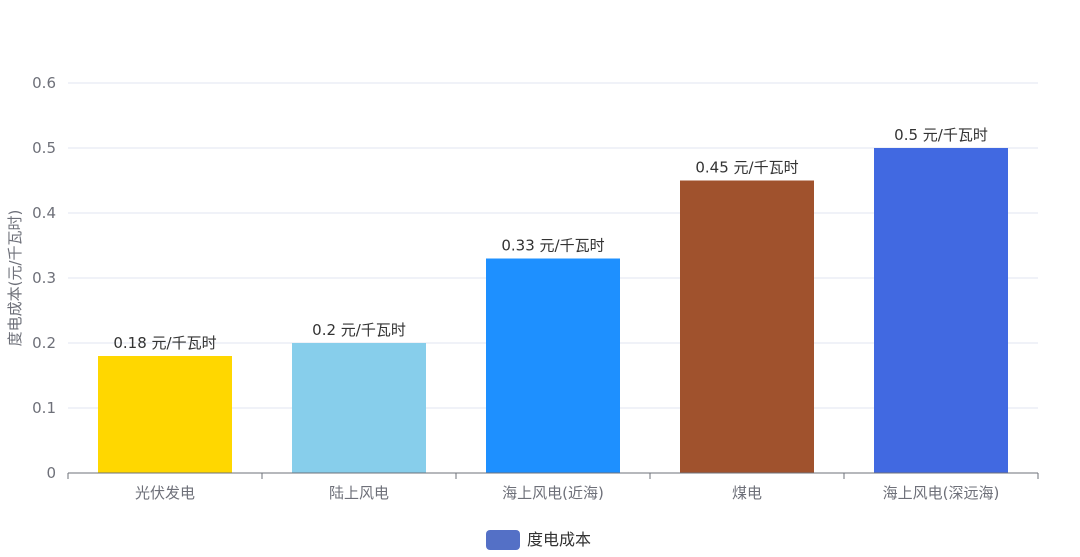  I want to click on data-label: 0.45 元/千瓦时, so click(746, 168).